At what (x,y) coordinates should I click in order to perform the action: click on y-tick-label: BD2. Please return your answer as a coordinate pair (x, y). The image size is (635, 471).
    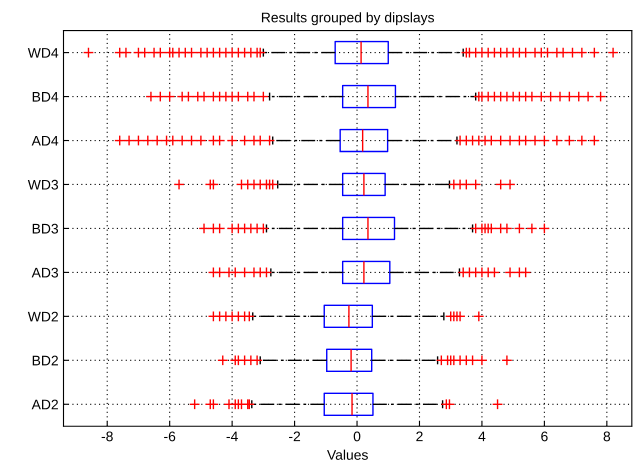
    Looking at the image, I should click on (45, 361).